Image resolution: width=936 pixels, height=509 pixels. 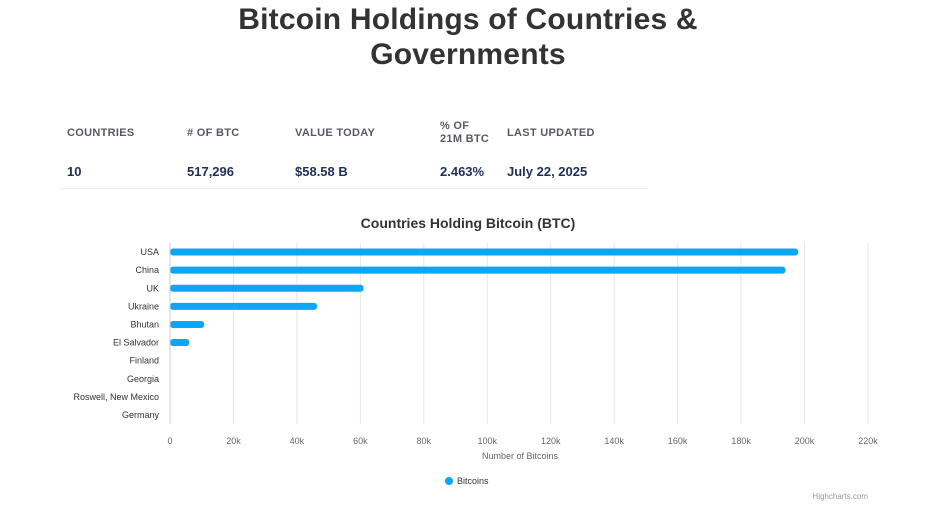 What do you see at coordinates (213, 133) in the screenshot?
I see `stat-label: # OF BTC` at bounding box center [213, 133].